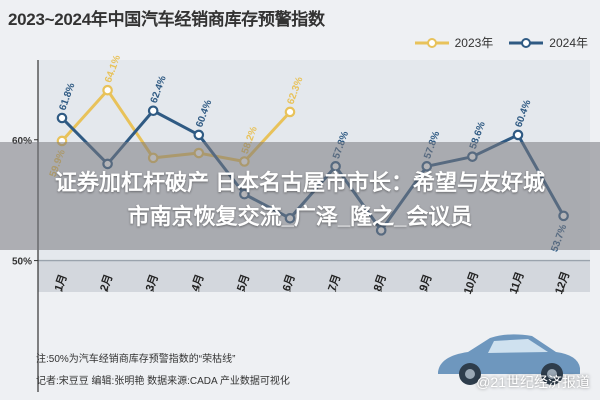 This screenshot has height=400, width=600. I want to click on chart-title: 2023~2024年中国汽车经销商库存预警指数, so click(166, 19).